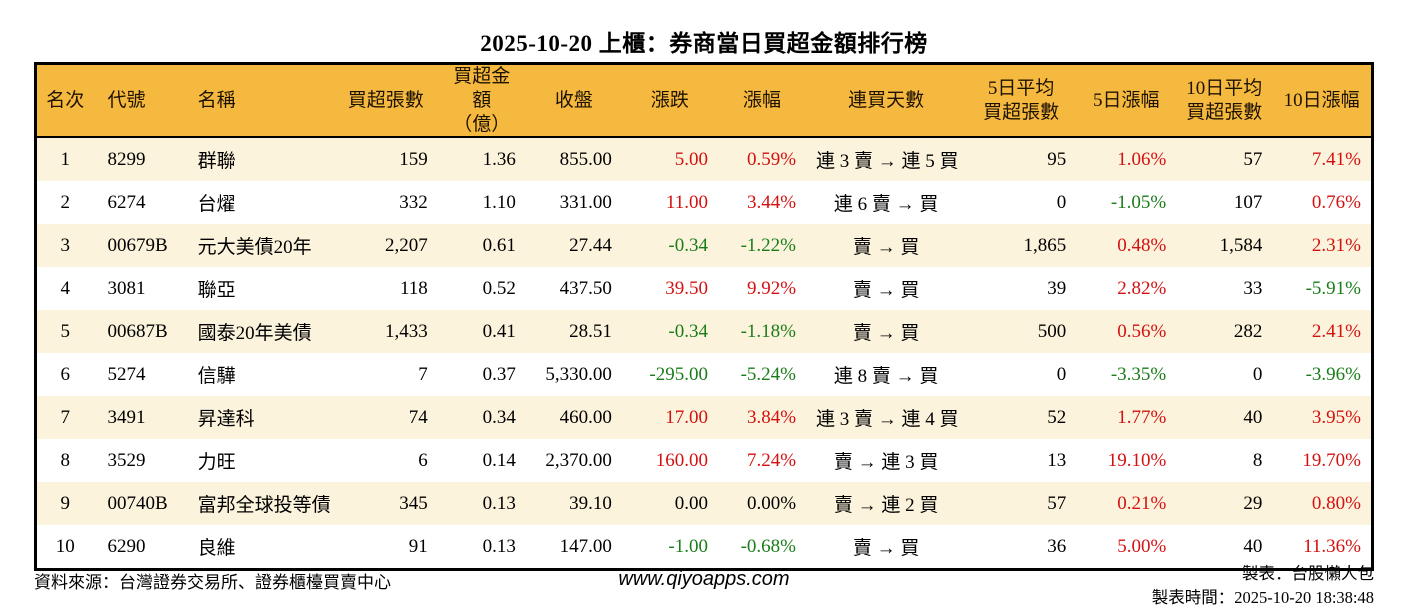  I want to click on col-header-buy-streak: 連買天數, so click(886, 101).